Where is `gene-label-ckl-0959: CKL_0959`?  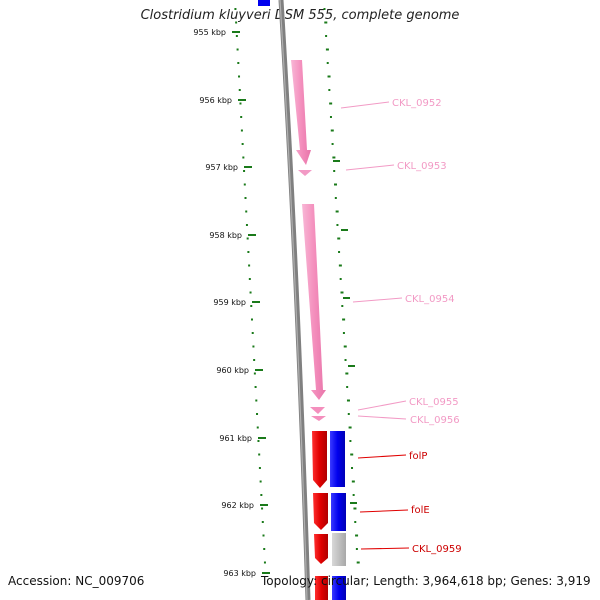 gene-label-ckl-0959: CKL_0959 is located at coordinates (437, 549).